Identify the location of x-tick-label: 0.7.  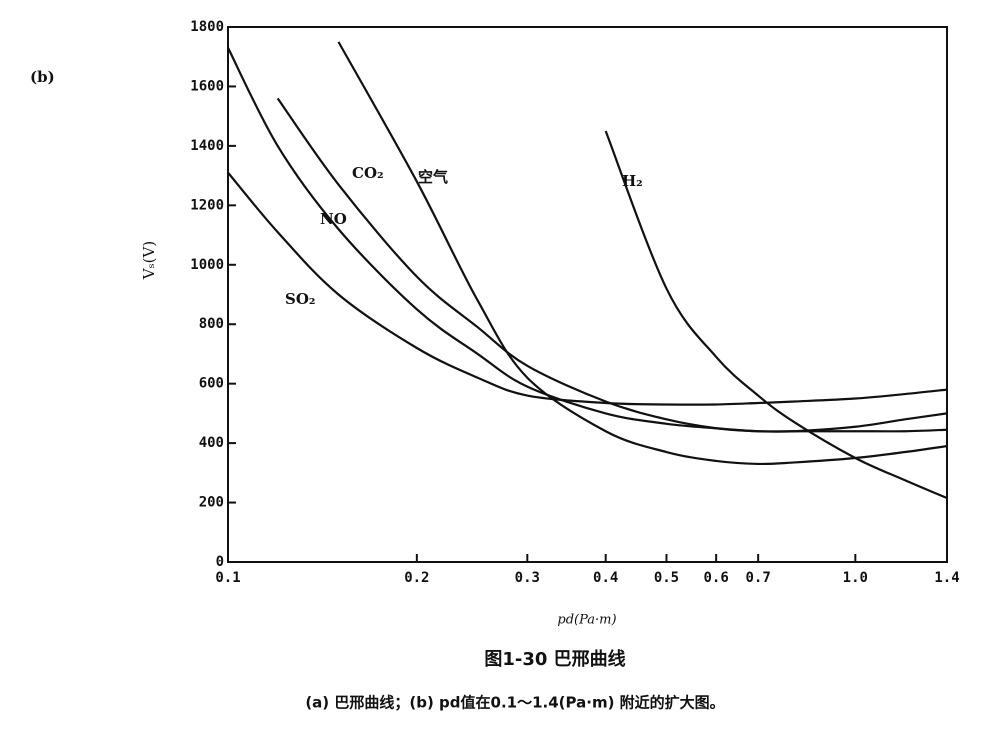
(758, 578).